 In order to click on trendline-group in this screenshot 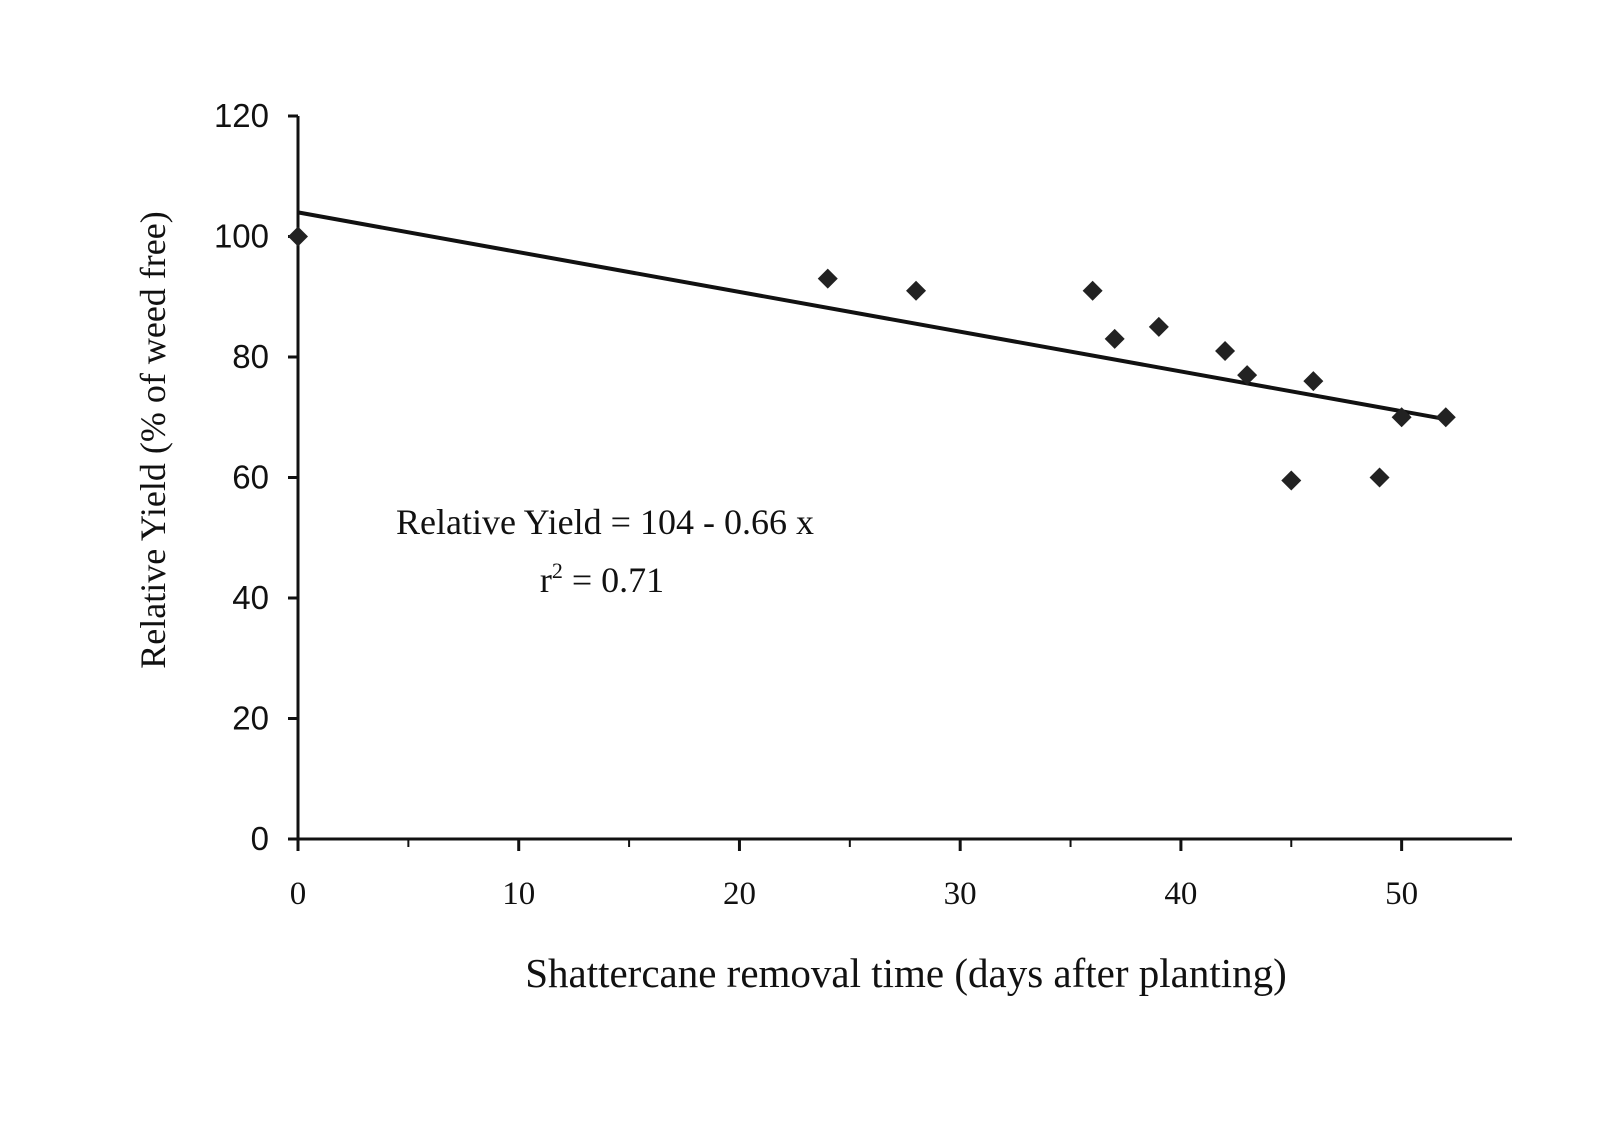, I will do `click(872, 316)`.